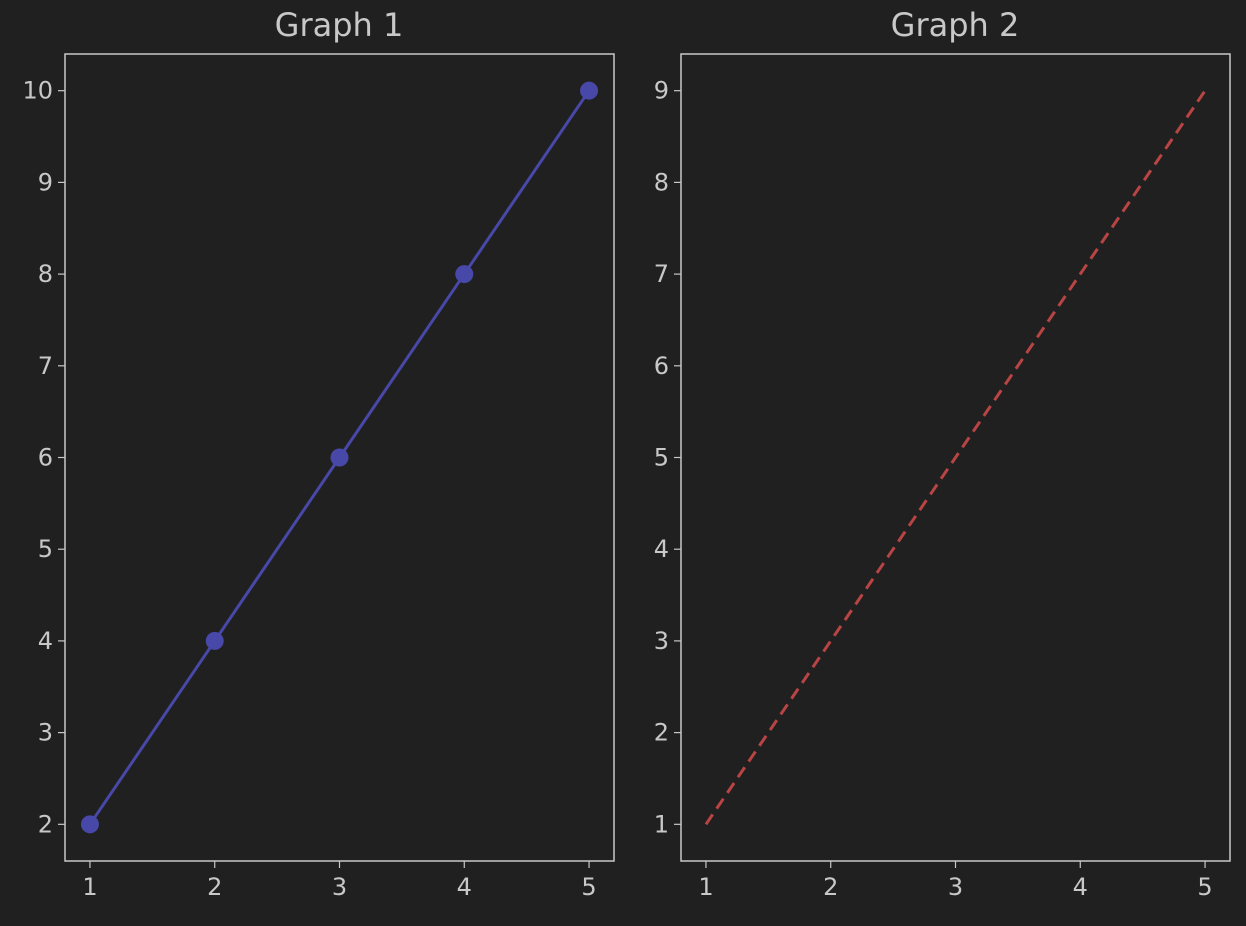  I want to click on graph-1-y-tick-label: 9, so click(45, 182).